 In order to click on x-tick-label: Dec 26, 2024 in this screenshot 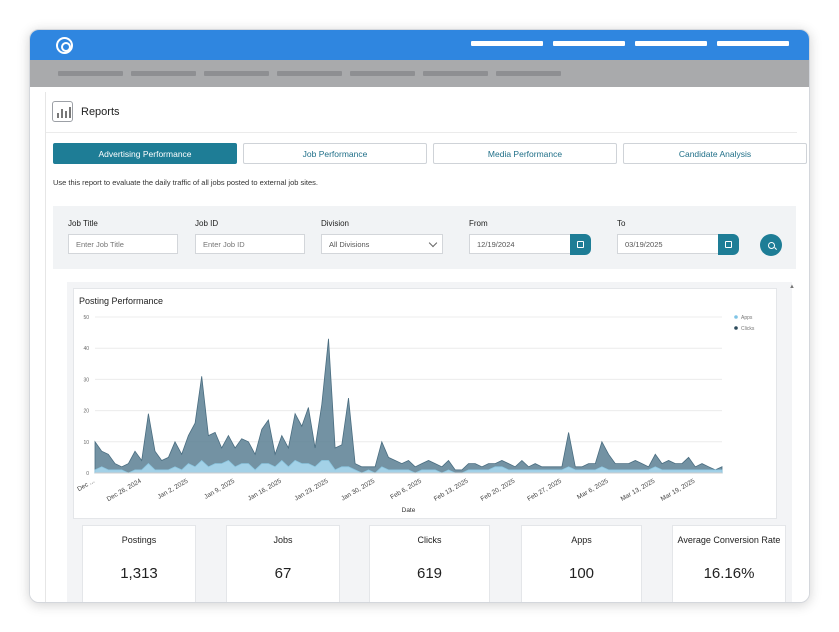, I will do `click(124, 490)`.